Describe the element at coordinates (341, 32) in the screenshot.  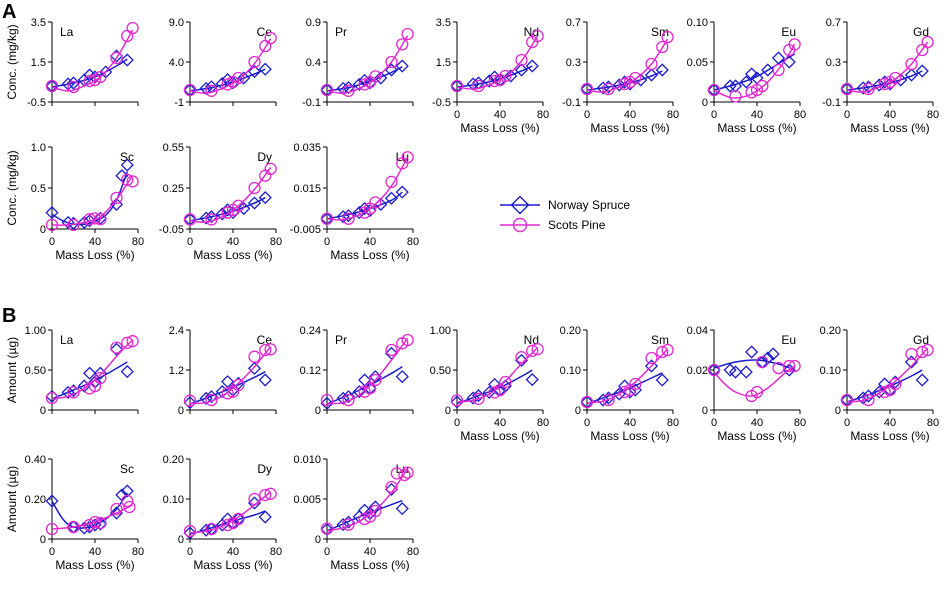
I see `element-label: Pr` at that location.